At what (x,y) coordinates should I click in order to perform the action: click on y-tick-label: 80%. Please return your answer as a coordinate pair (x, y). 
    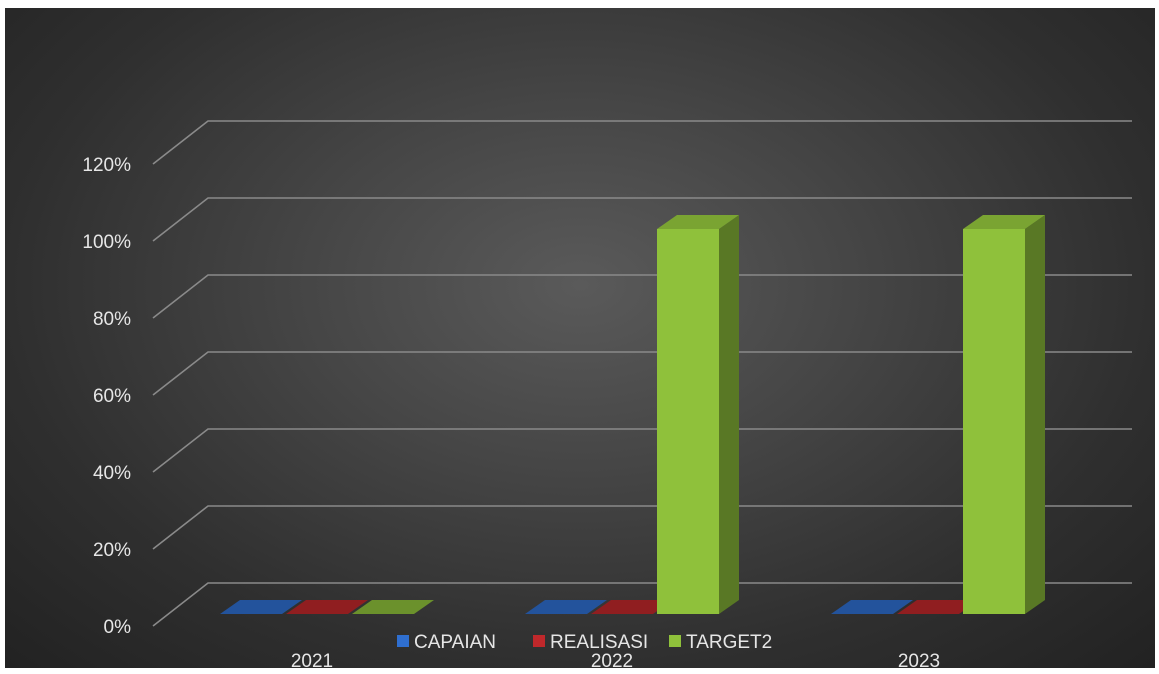
    Looking at the image, I should click on (112, 319).